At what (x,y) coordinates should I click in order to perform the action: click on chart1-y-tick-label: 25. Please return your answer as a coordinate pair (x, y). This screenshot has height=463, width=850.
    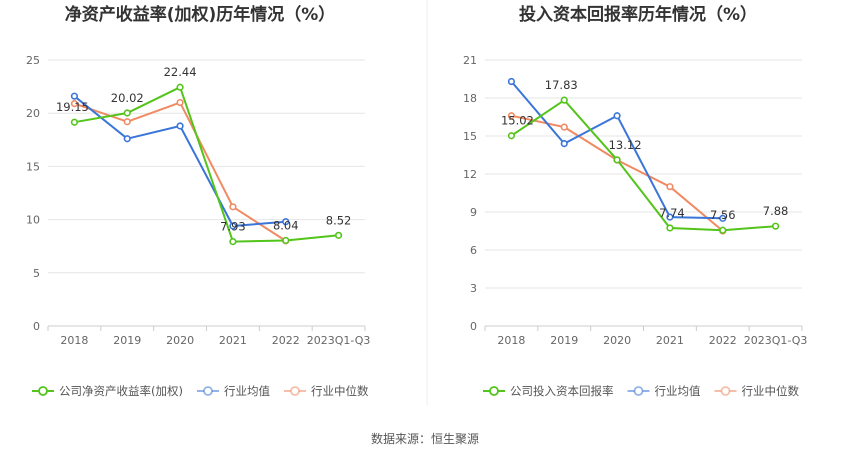
    Looking at the image, I should click on (33, 60).